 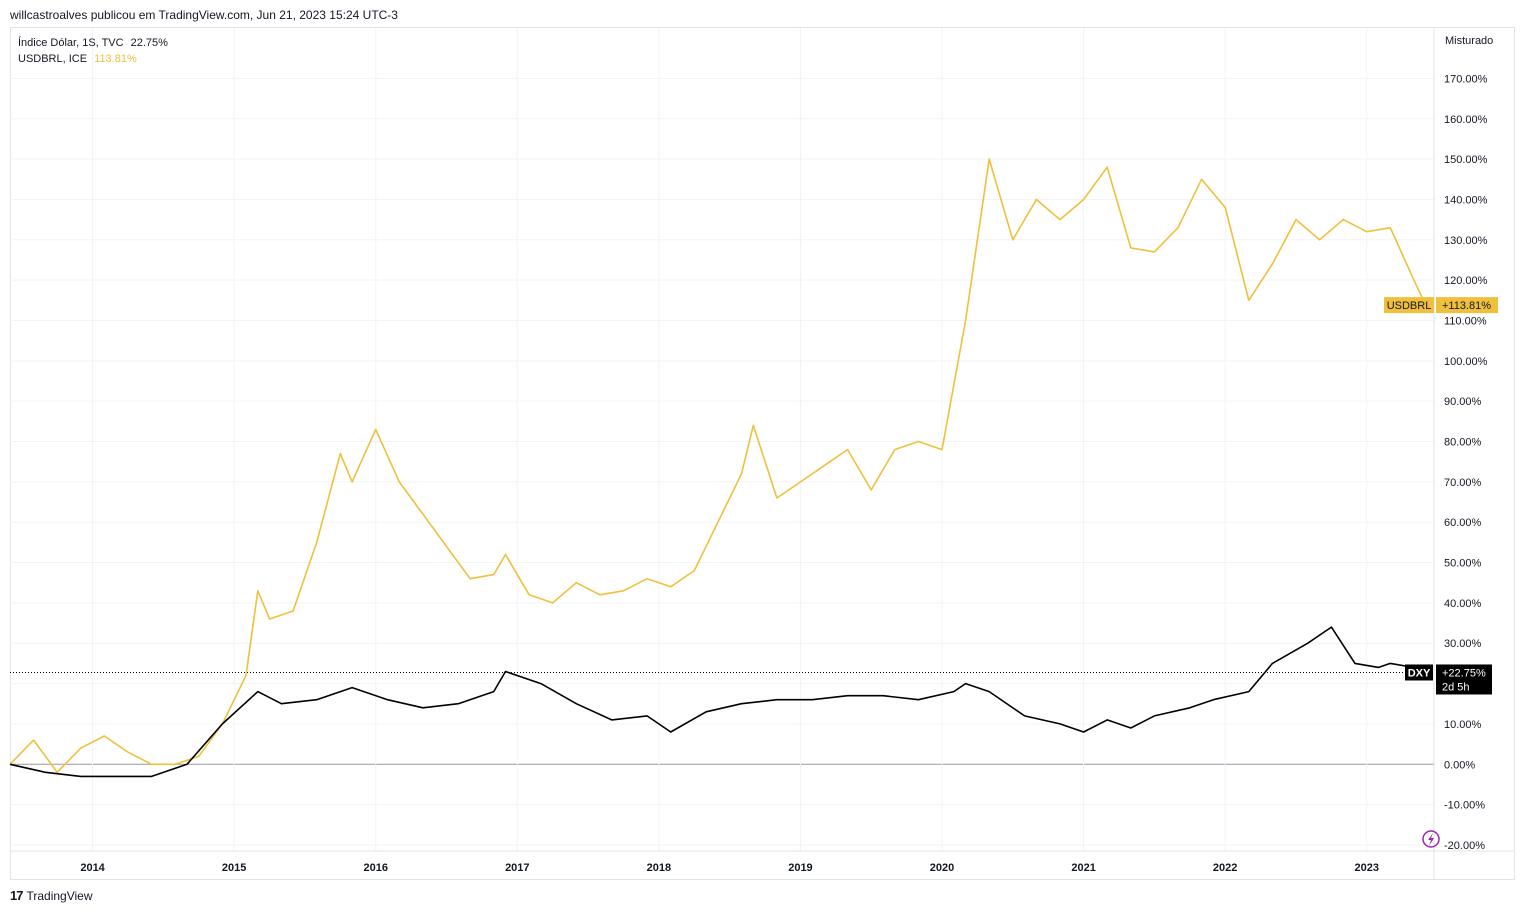 I want to click on x-tick-label: 2020, so click(x=942, y=868).